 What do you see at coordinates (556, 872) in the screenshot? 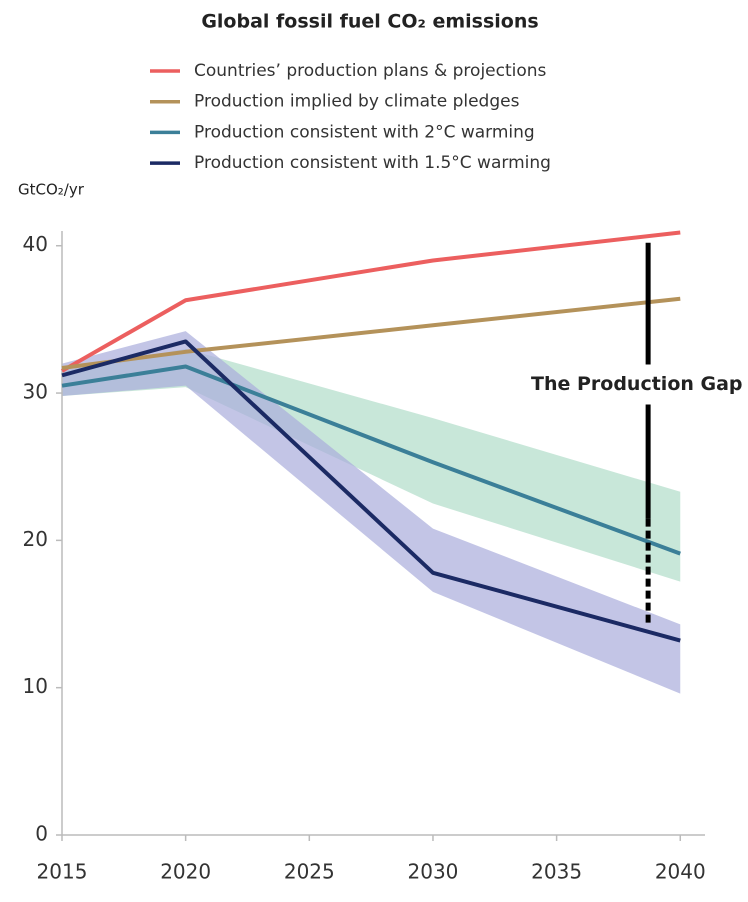
I see `x-tick-label: 2035` at bounding box center [556, 872].